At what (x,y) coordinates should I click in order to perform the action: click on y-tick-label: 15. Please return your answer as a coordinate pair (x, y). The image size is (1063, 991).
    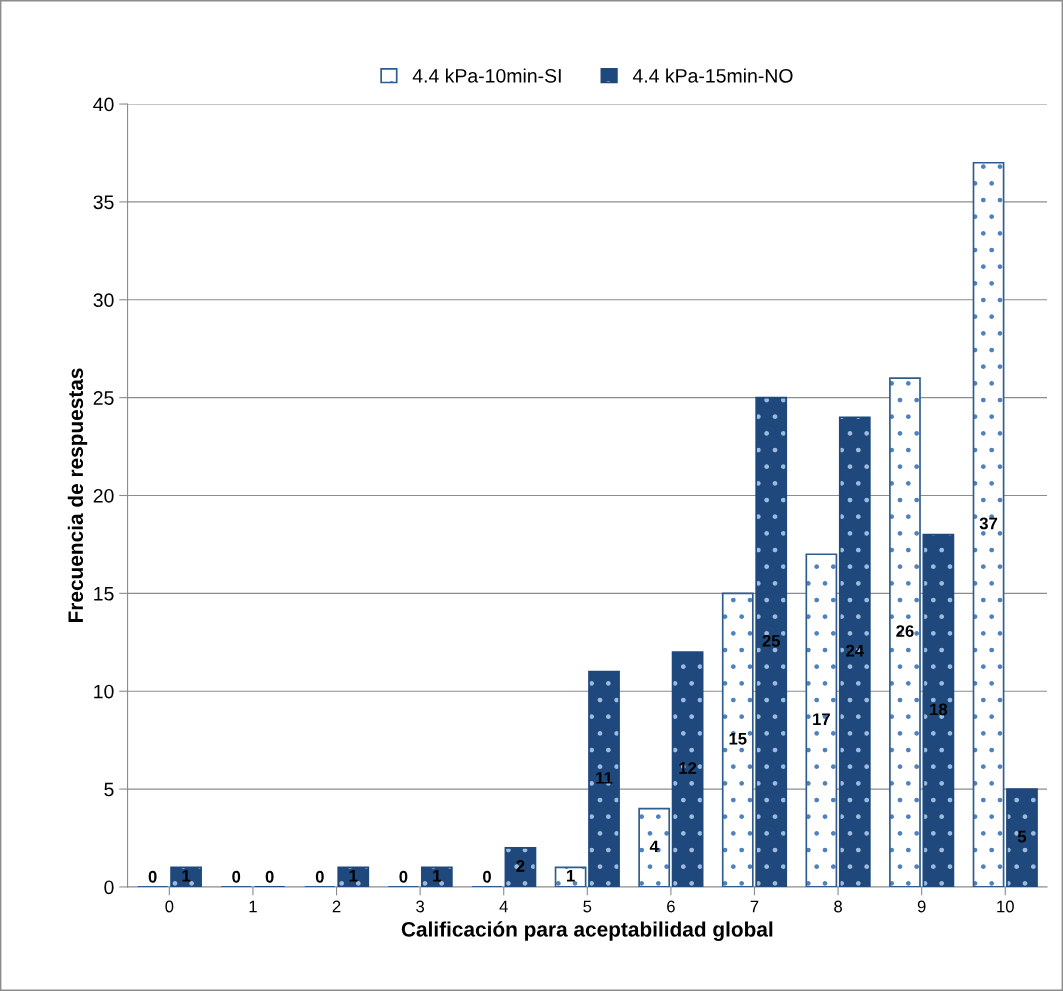
    Looking at the image, I should click on (104, 594).